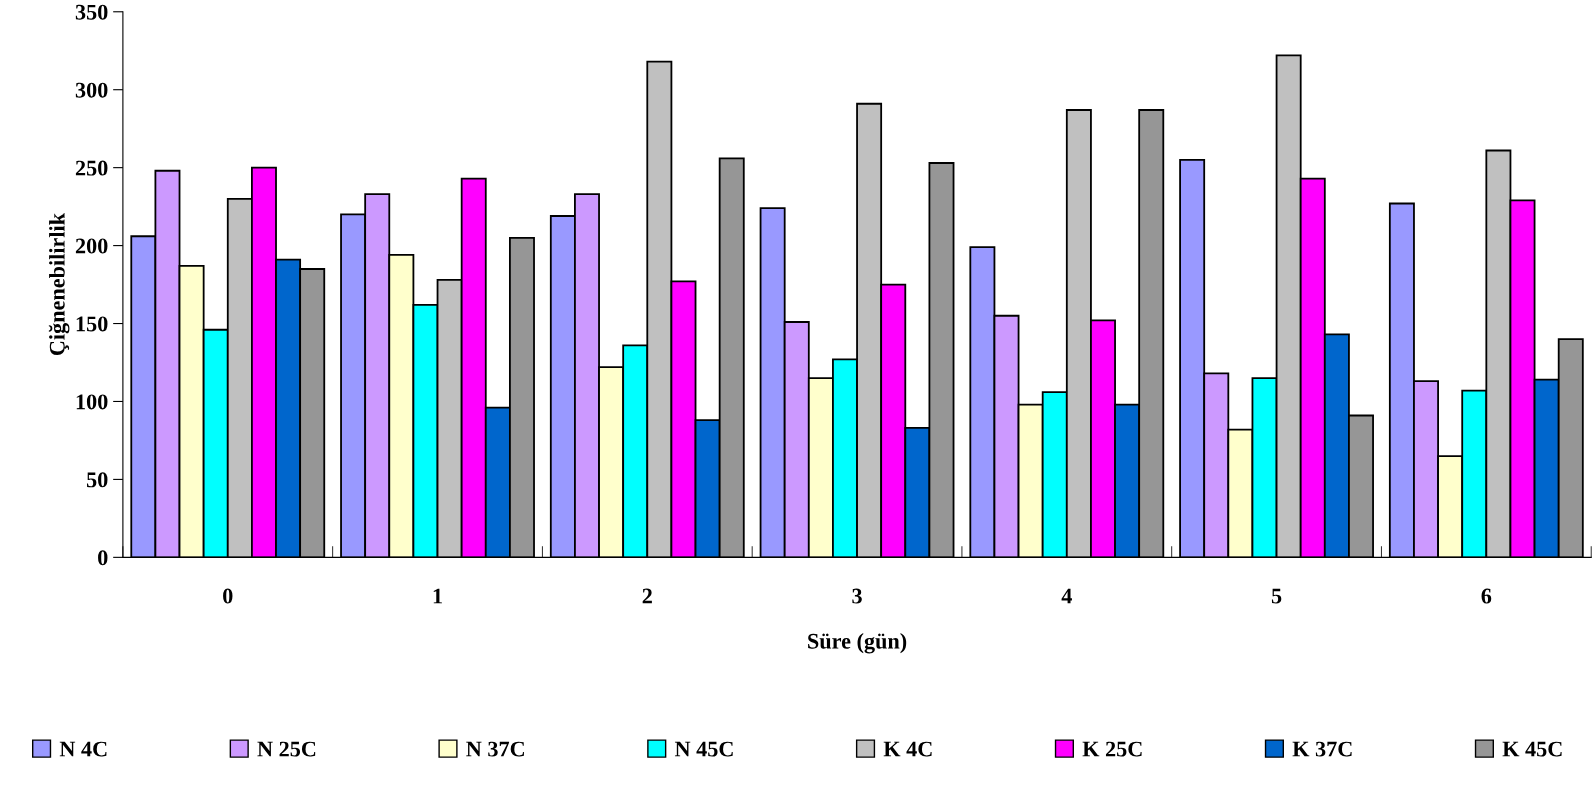  I want to click on y-tick-label: 0, so click(103, 558).